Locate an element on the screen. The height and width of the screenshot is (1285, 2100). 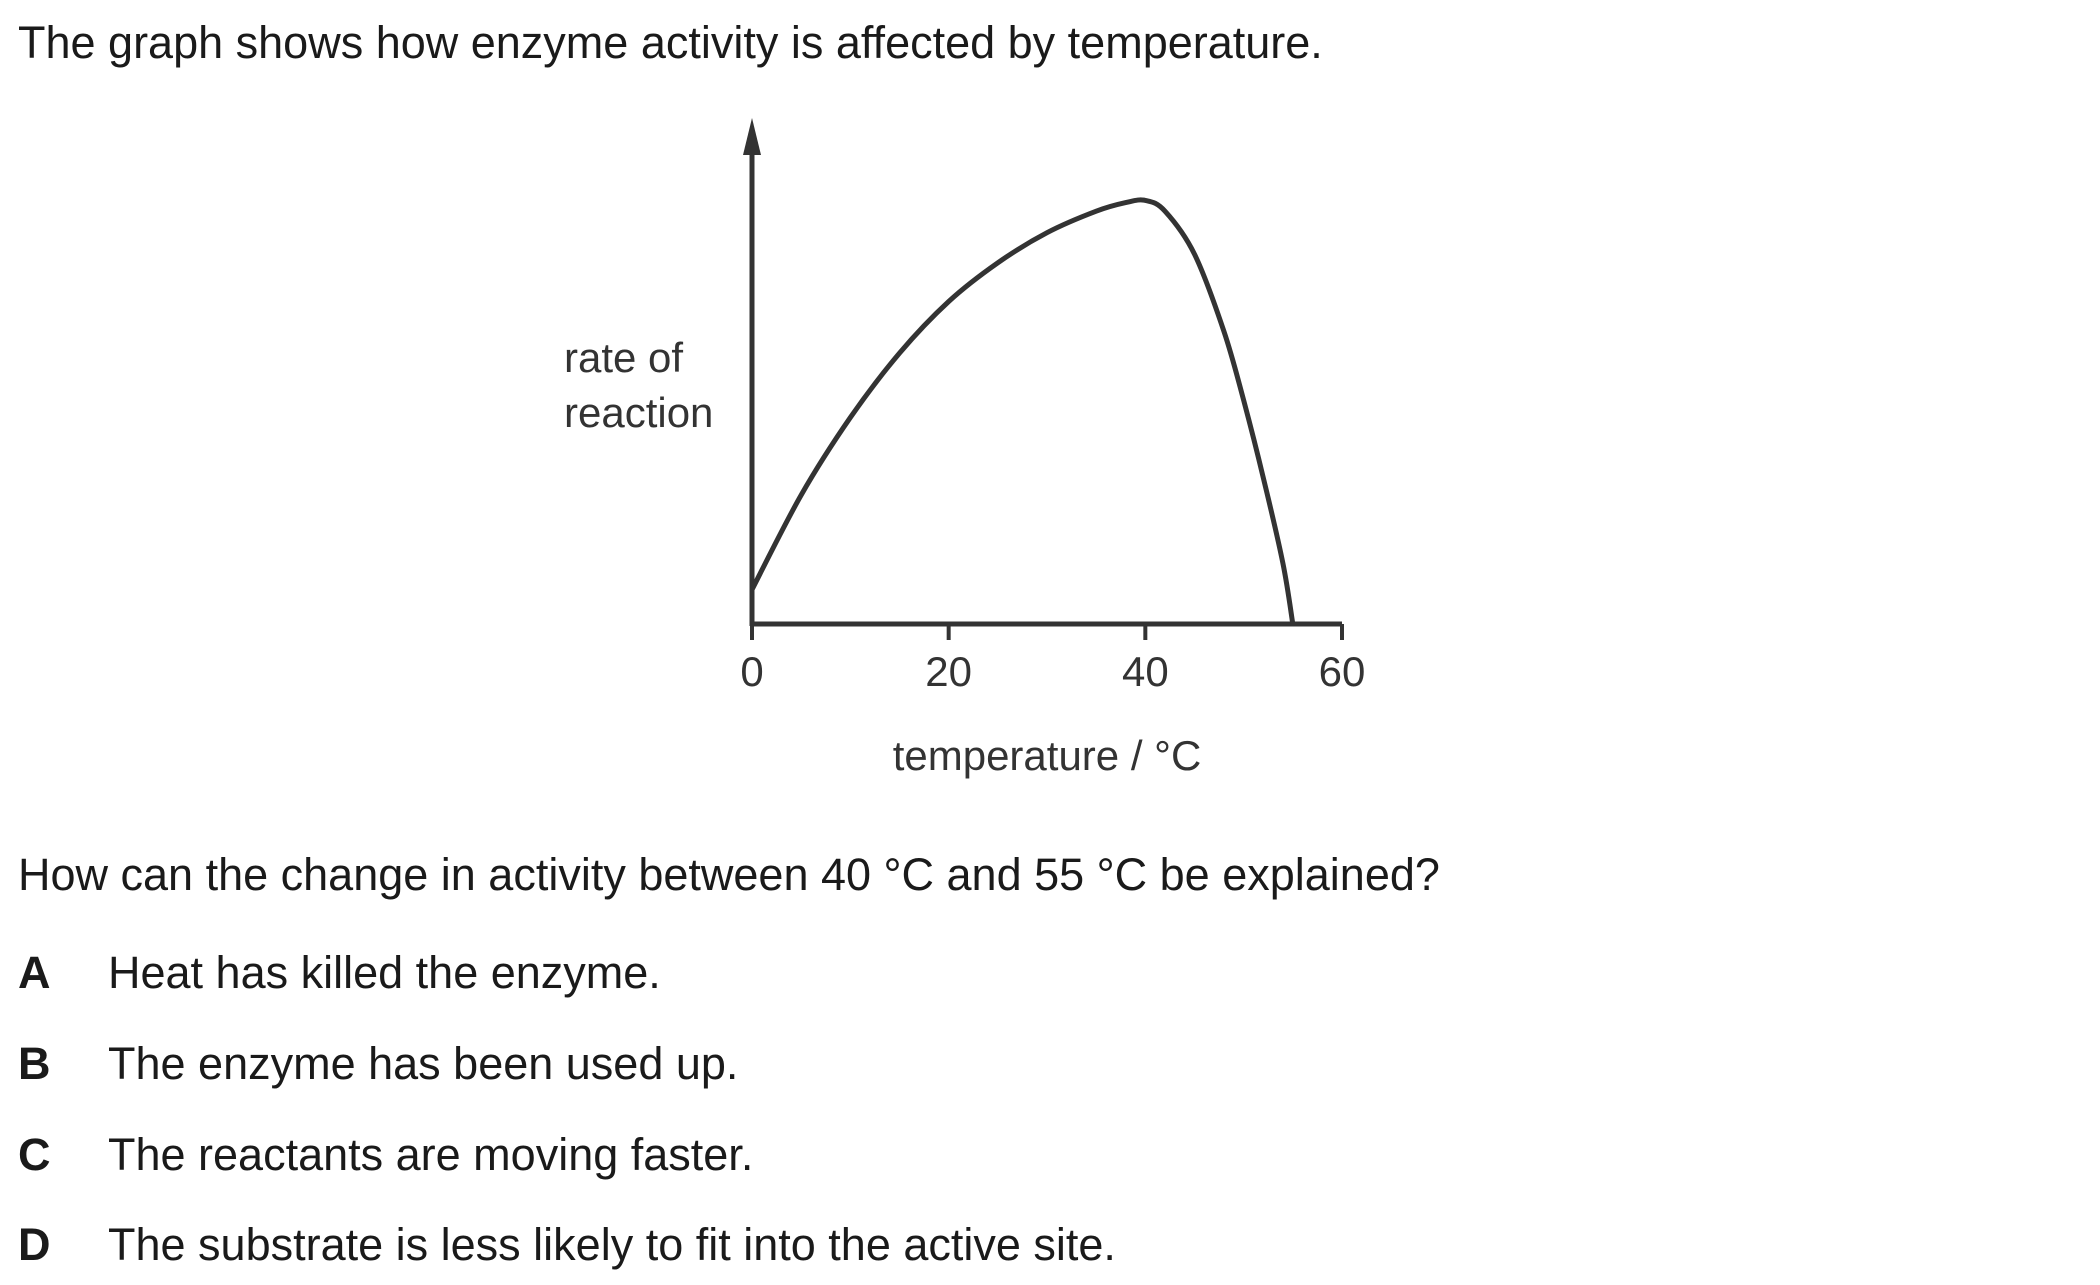
x-tick-label-2: 40 is located at coordinates (1145, 671).